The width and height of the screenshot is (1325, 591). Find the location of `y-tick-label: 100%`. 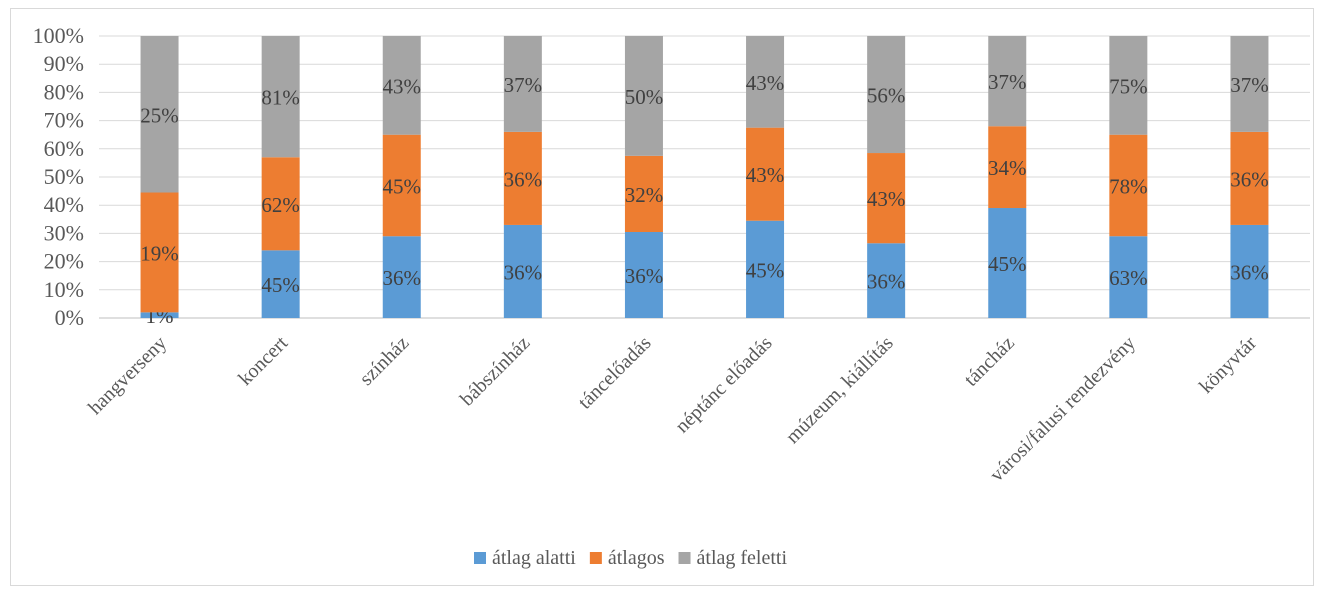

y-tick-label: 100% is located at coordinates (58, 35).